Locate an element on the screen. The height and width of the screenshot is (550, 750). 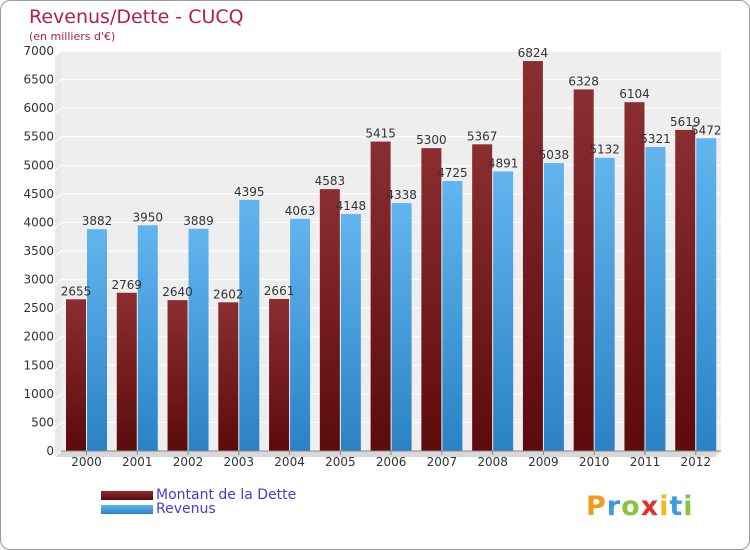
chart-title: Revenus/Dette - CUCQ is located at coordinates (136, 17).